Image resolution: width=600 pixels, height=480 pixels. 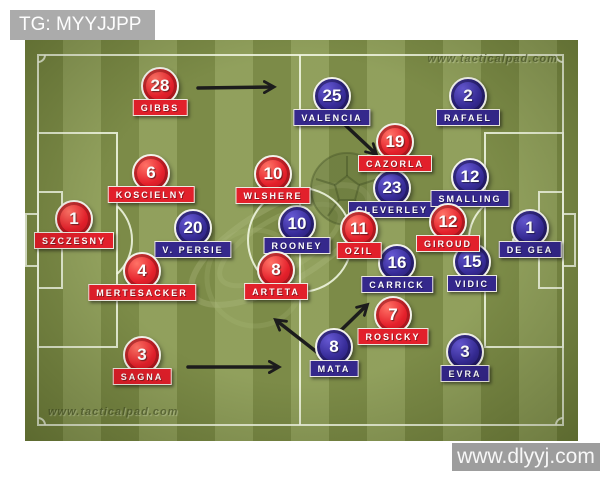 What do you see at coordinates (193, 249) in the screenshot?
I see `player-name-label: V. PERSIE` at bounding box center [193, 249].